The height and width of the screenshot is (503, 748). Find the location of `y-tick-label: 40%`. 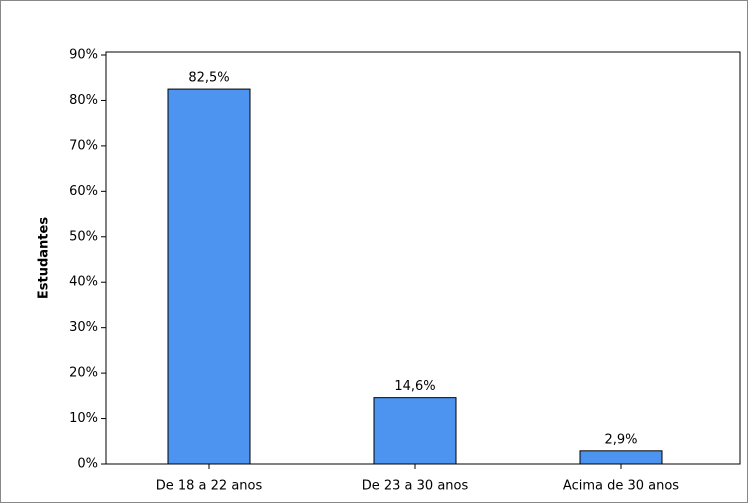

y-tick-label: 40% is located at coordinates (83, 282).